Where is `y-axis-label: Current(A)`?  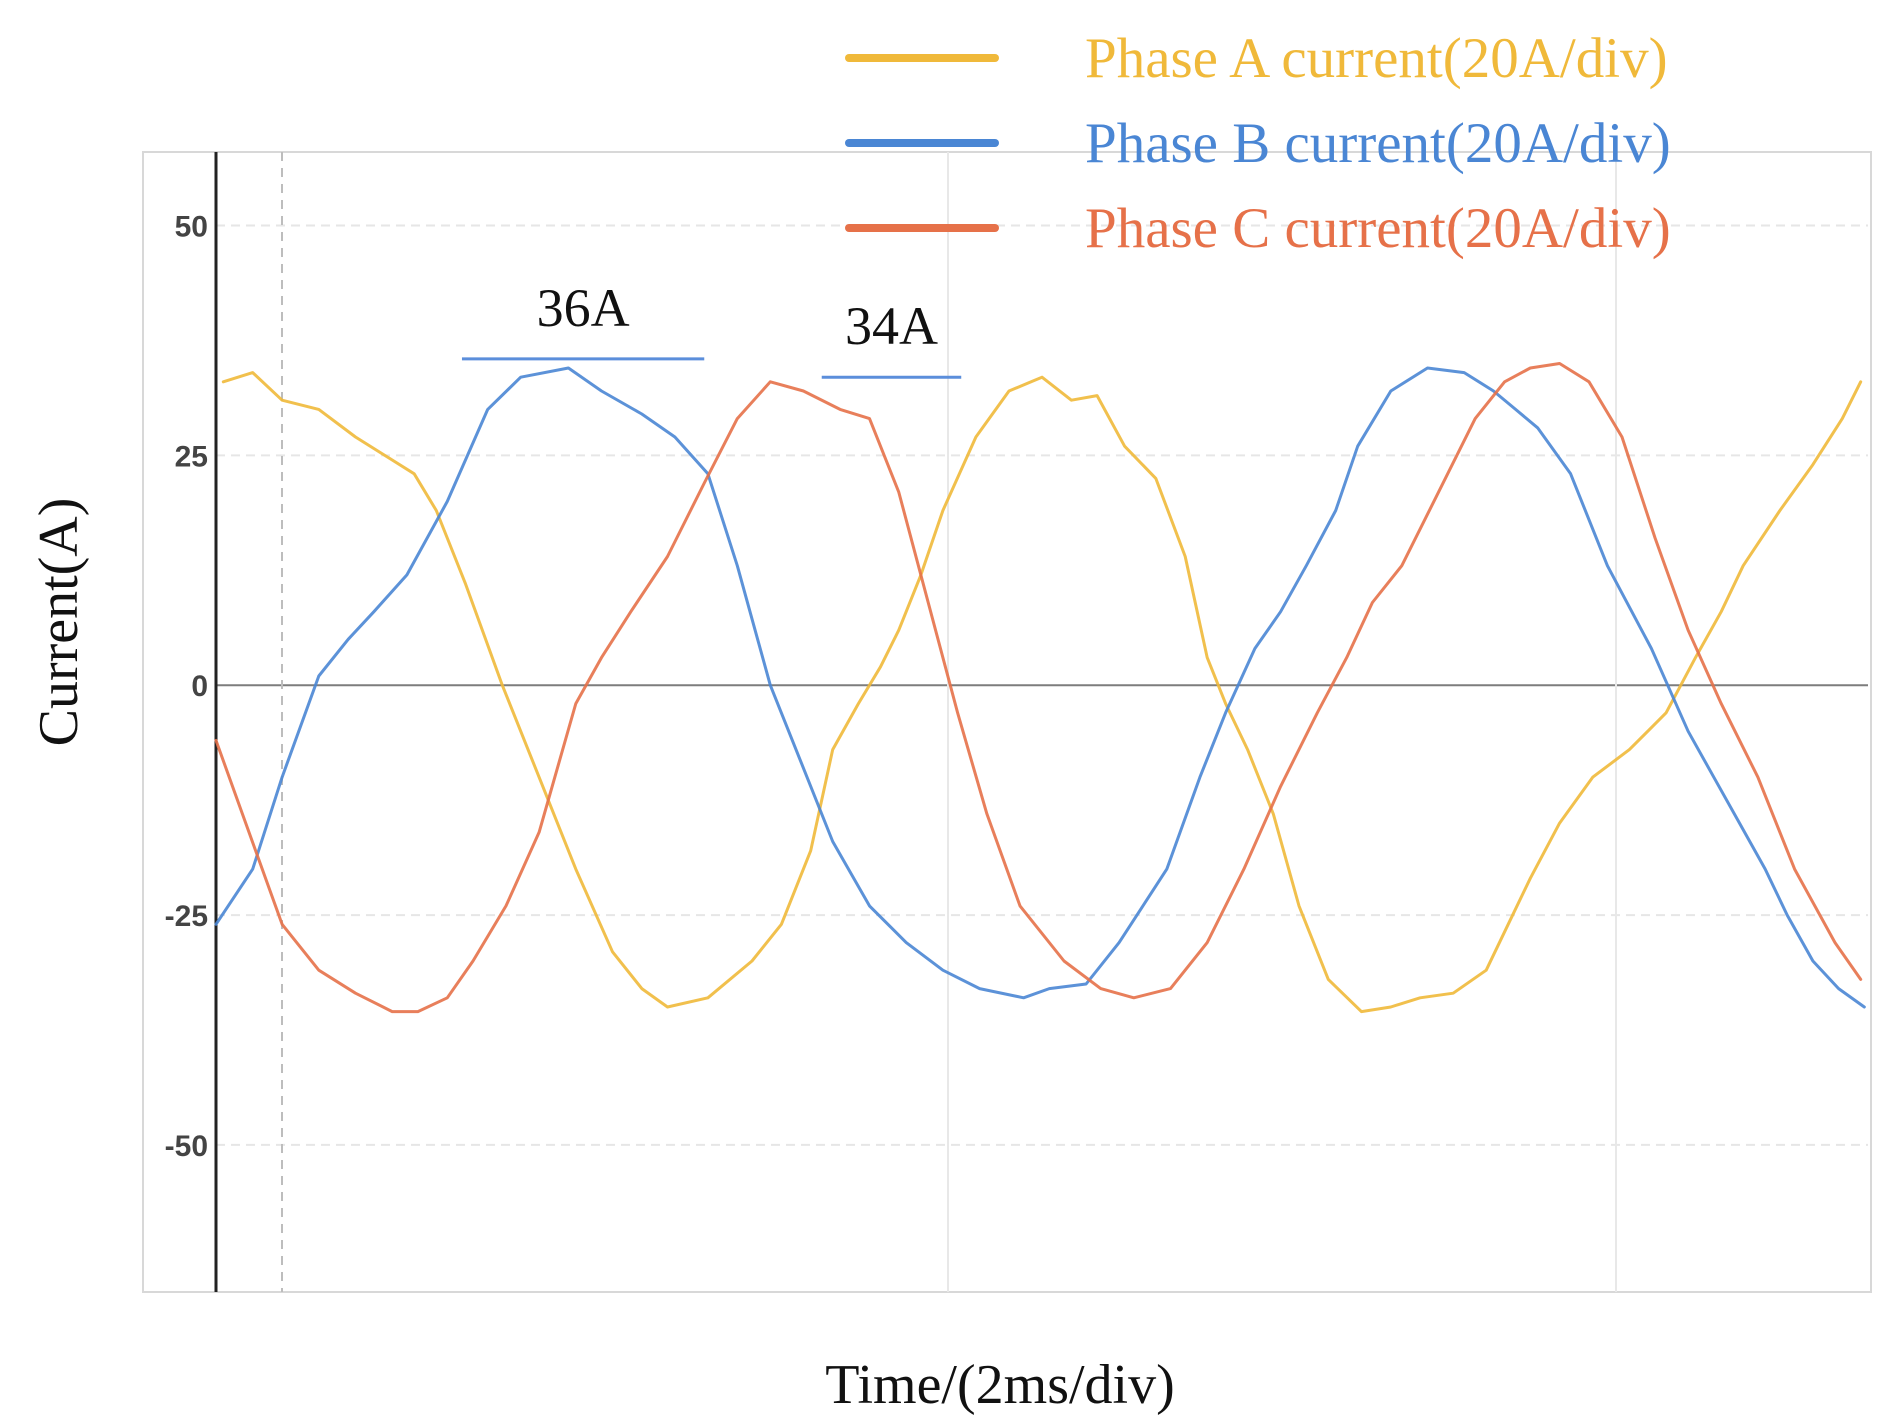 y-axis-label: Current(A) is located at coordinates (59, 622).